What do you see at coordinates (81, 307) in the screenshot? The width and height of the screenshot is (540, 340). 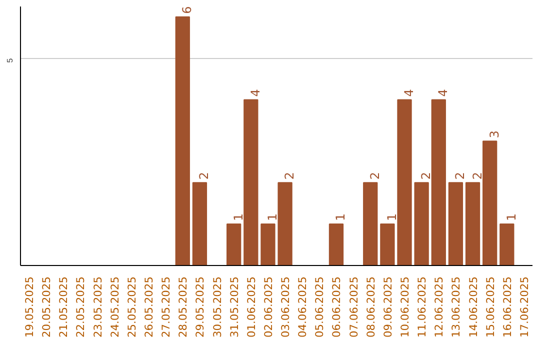 I see `x-tick-label: 22.05.2025` at bounding box center [81, 307].